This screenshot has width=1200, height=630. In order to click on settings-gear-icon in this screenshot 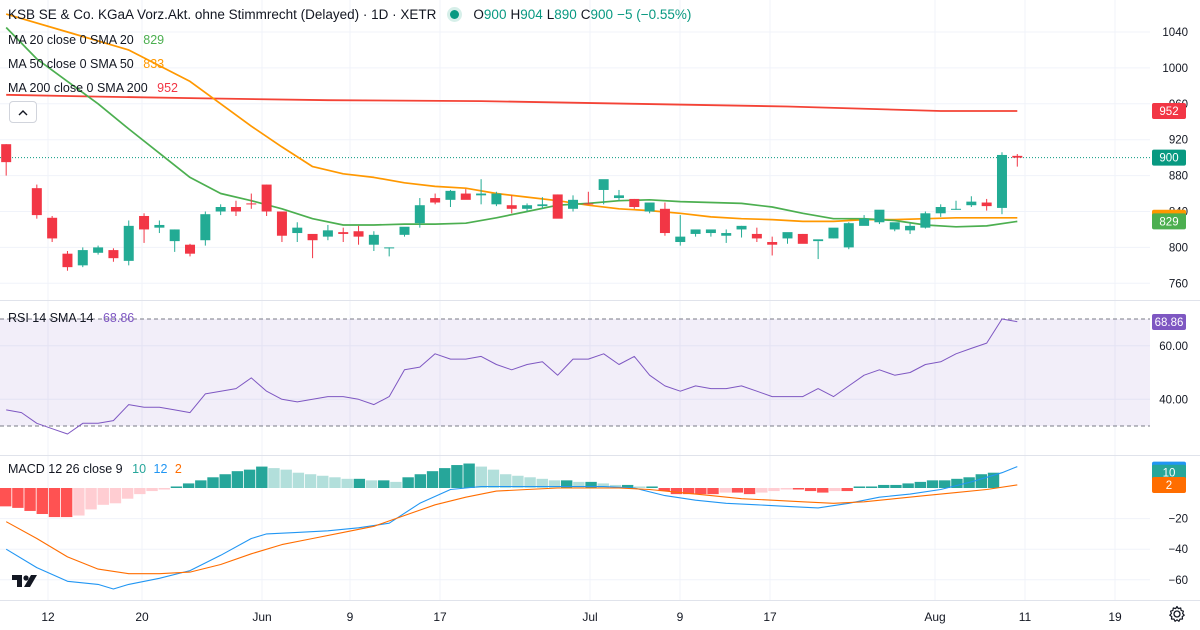, I will do `click(1177, 614)`.